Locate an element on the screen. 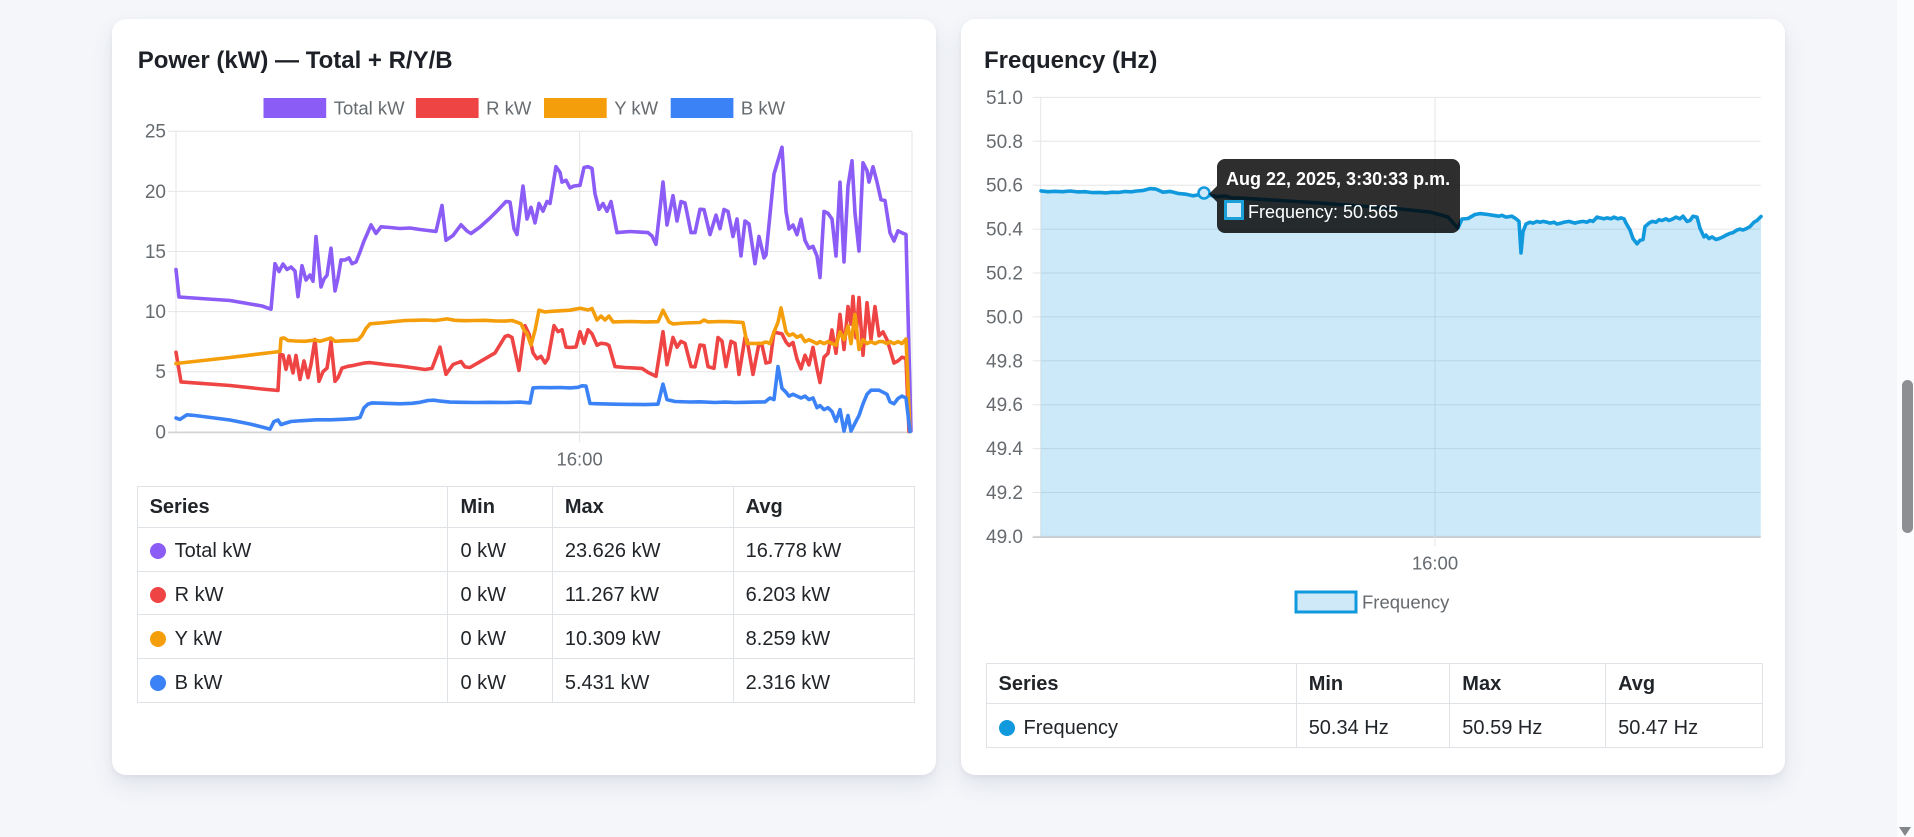 The height and width of the screenshot is (837, 1914). svg-text: 49.0 is located at coordinates (1004, 537).